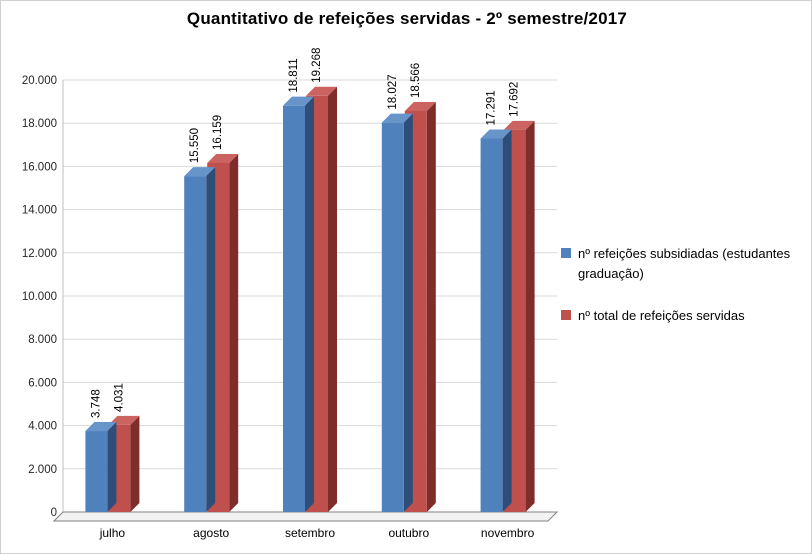 The width and height of the screenshot is (812, 554). I want to click on y-tick-label: 12.000, so click(39, 254).